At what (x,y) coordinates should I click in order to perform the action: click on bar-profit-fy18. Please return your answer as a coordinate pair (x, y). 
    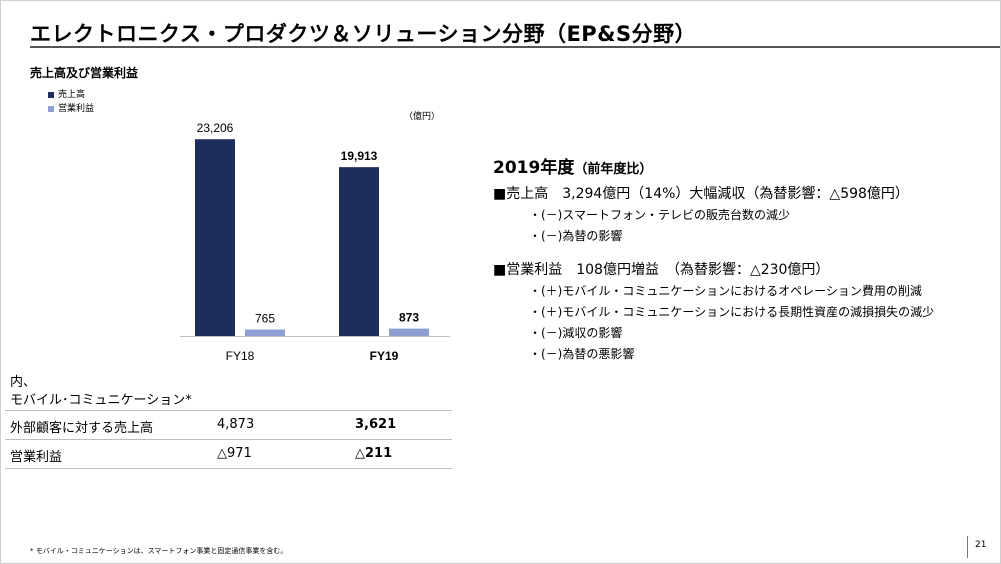
    Looking at the image, I should click on (265, 332).